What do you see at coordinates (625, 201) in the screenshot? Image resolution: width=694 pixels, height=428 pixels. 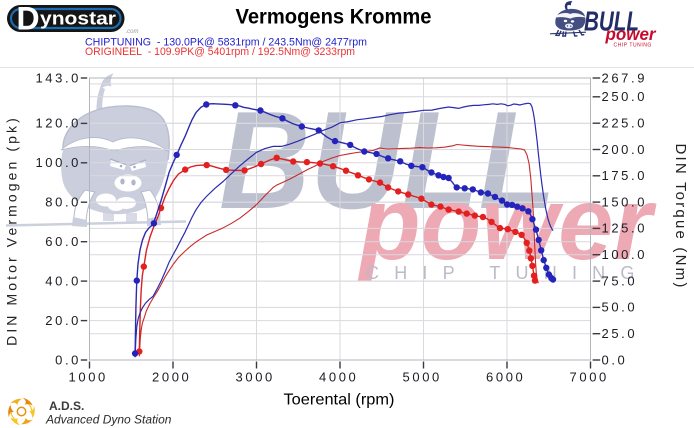 I see `svg-text: 150.0` at bounding box center [625, 201].